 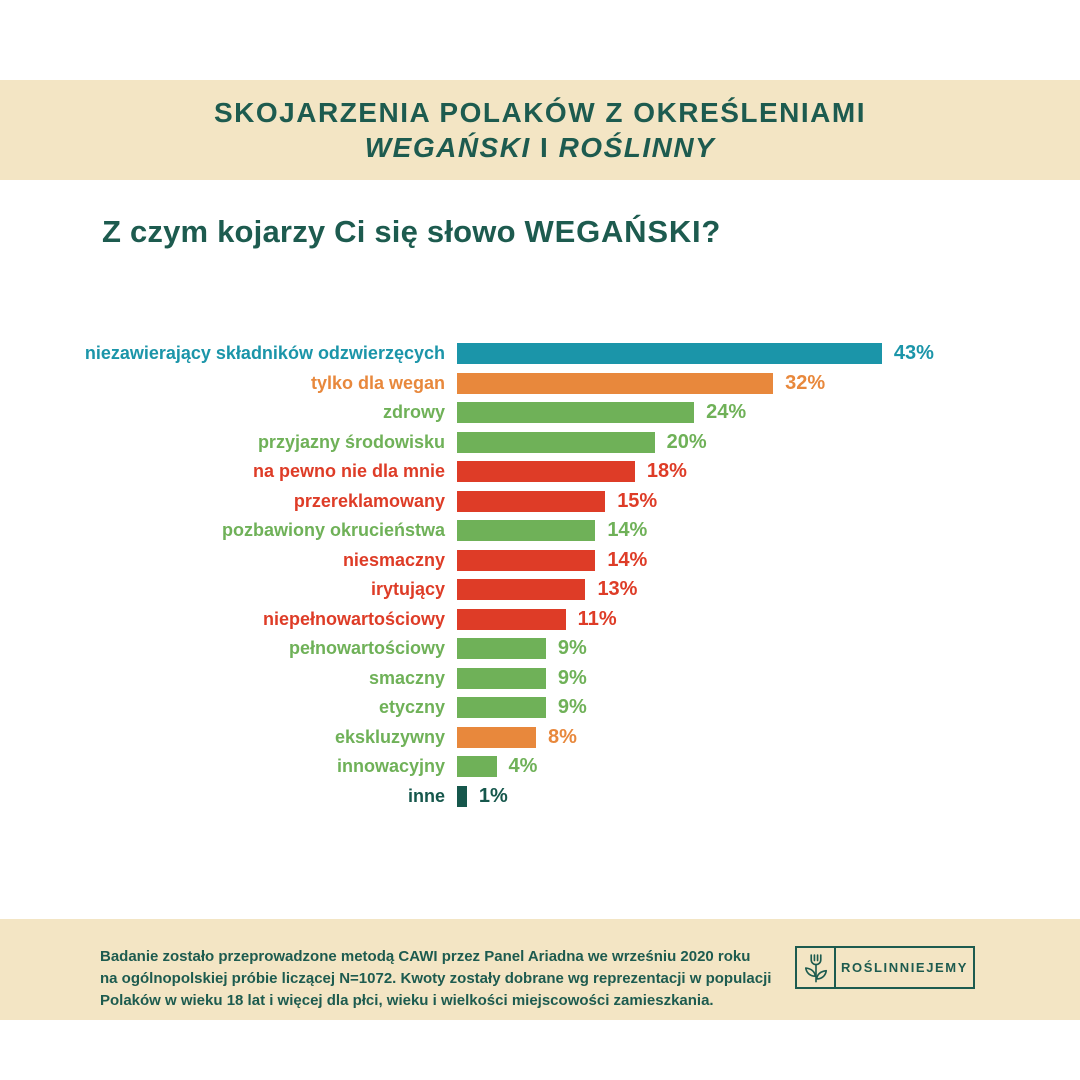 I want to click on chart-row: niesmaczny 14%, so click(x=540, y=561).